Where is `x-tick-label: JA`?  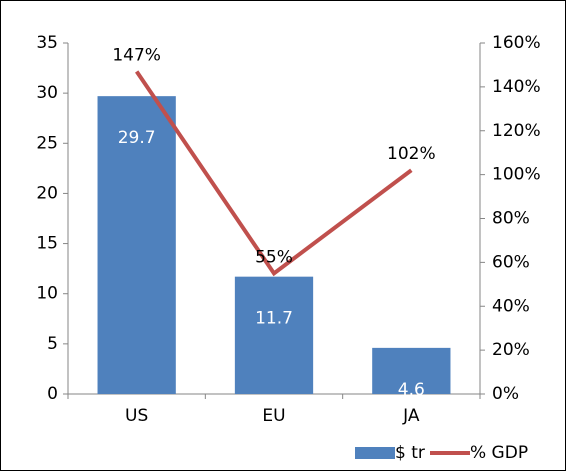
x-tick-label: JA is located at coordinates (411, 416).